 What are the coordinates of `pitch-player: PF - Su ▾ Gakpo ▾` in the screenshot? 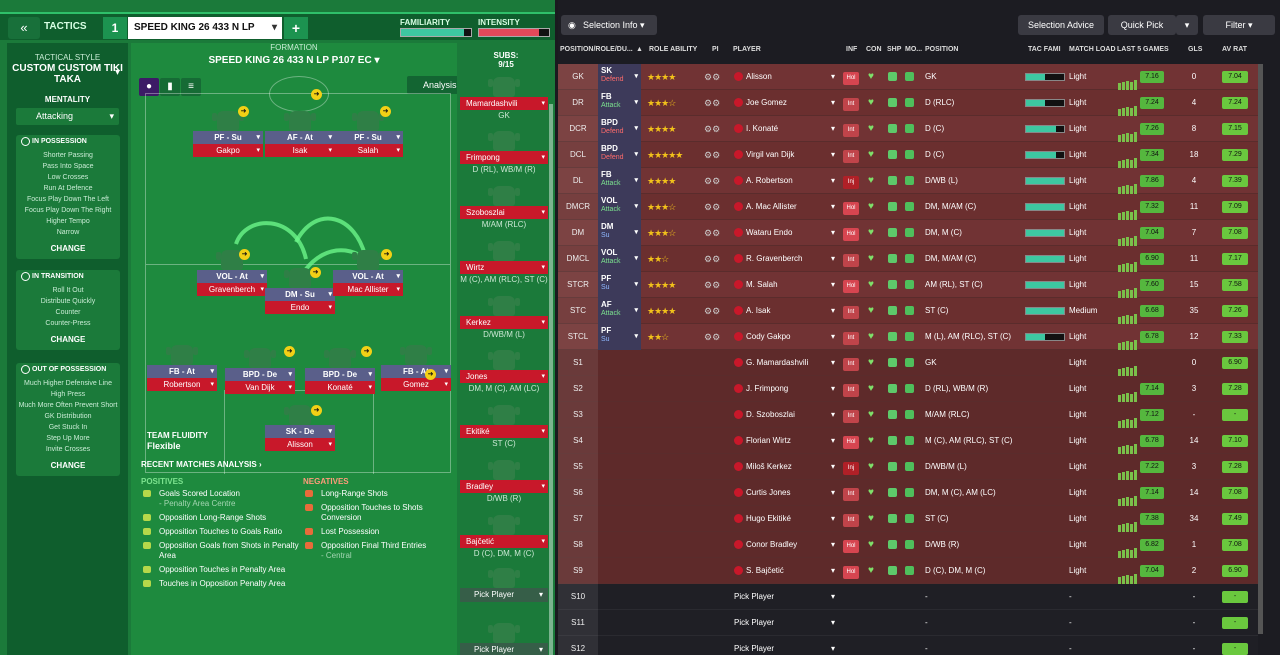 It's located at (228, 134).